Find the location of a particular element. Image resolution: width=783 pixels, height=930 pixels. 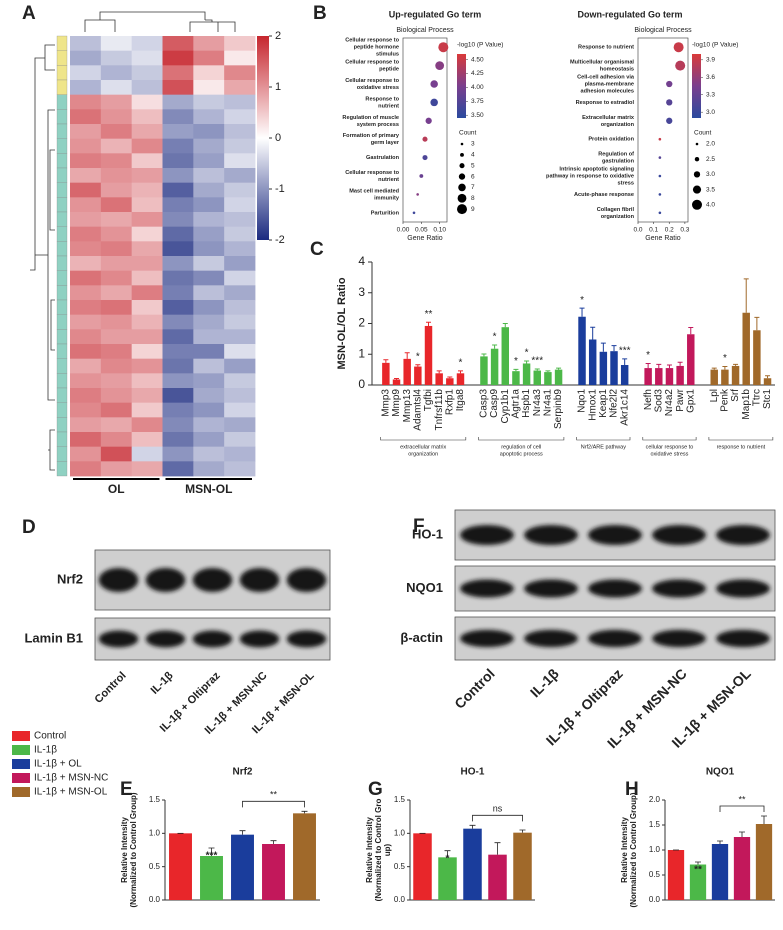

x-tick-label: Nr4a2 is located at coordinates (669, 403).